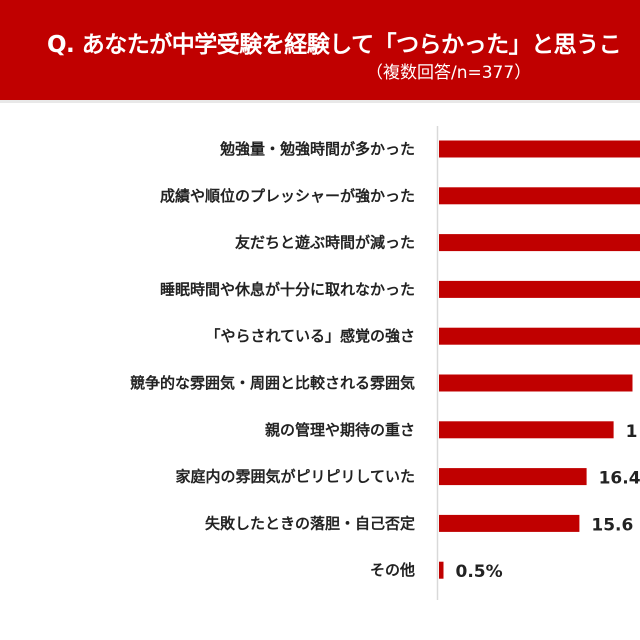  I want to click on category-label: 睡眠時間や休息が十分に取れなかった, so click(287, 289).